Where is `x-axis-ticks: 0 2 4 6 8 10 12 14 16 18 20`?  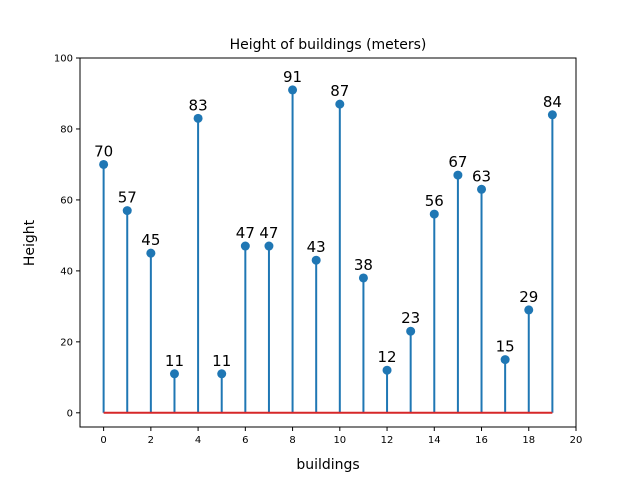
x-axis-ticks: 0 2 4 6 8 10 12 14 16 18 20 is located at coordinates (341, 436).